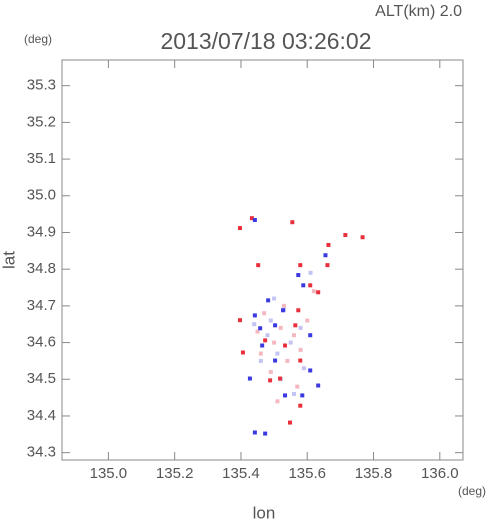  Describe the element at coordinates (41, 231) in the screenshot. I see `y-tick-label: 34.9` at that location.